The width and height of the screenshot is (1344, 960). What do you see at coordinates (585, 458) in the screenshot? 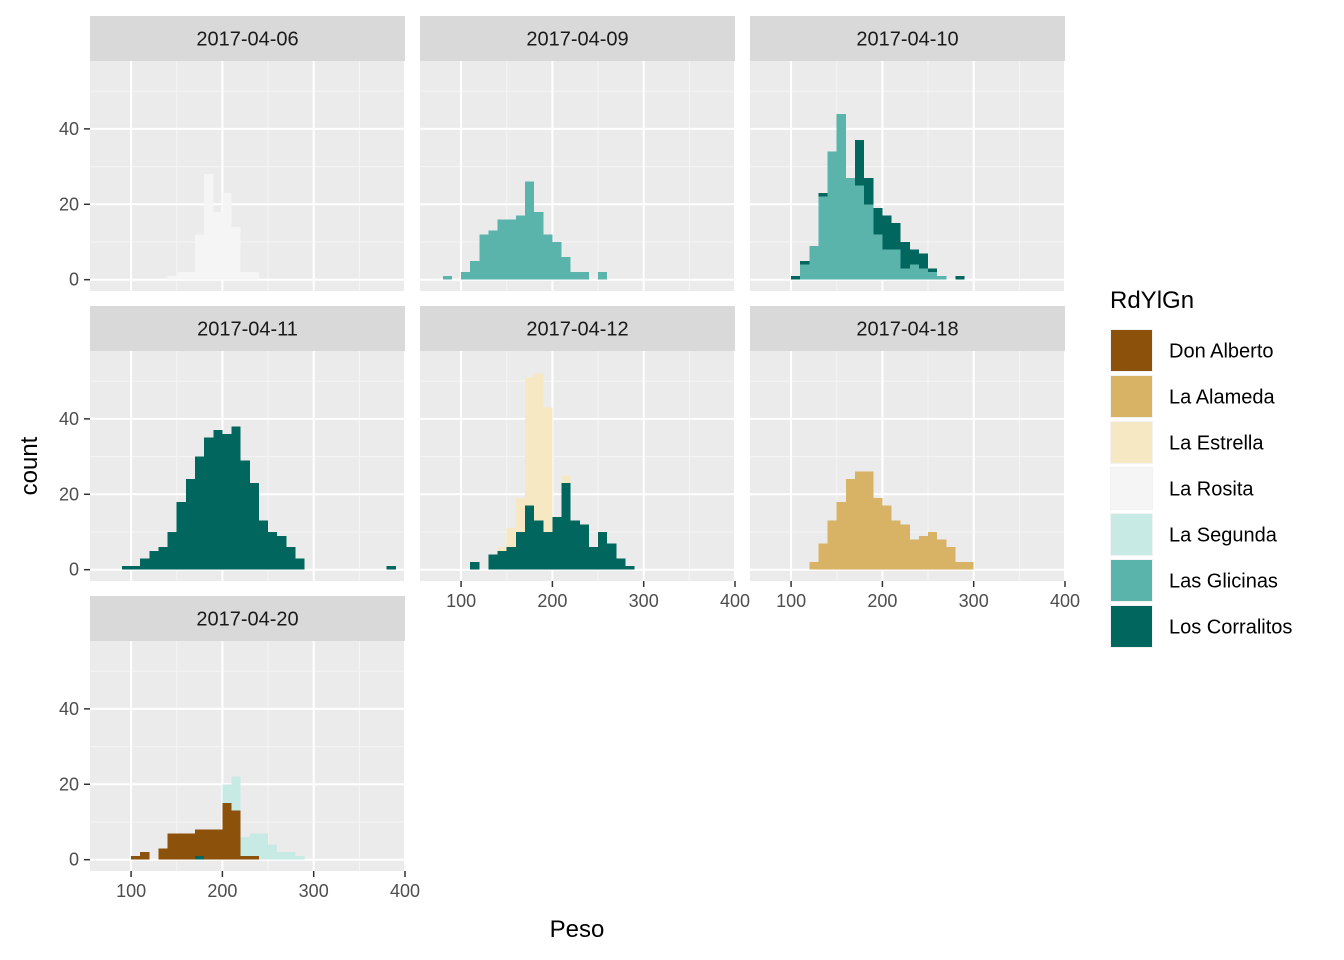
I see `facet-panel: 2017-04-12 100 200 300 400` at bounding box center [585, 458].